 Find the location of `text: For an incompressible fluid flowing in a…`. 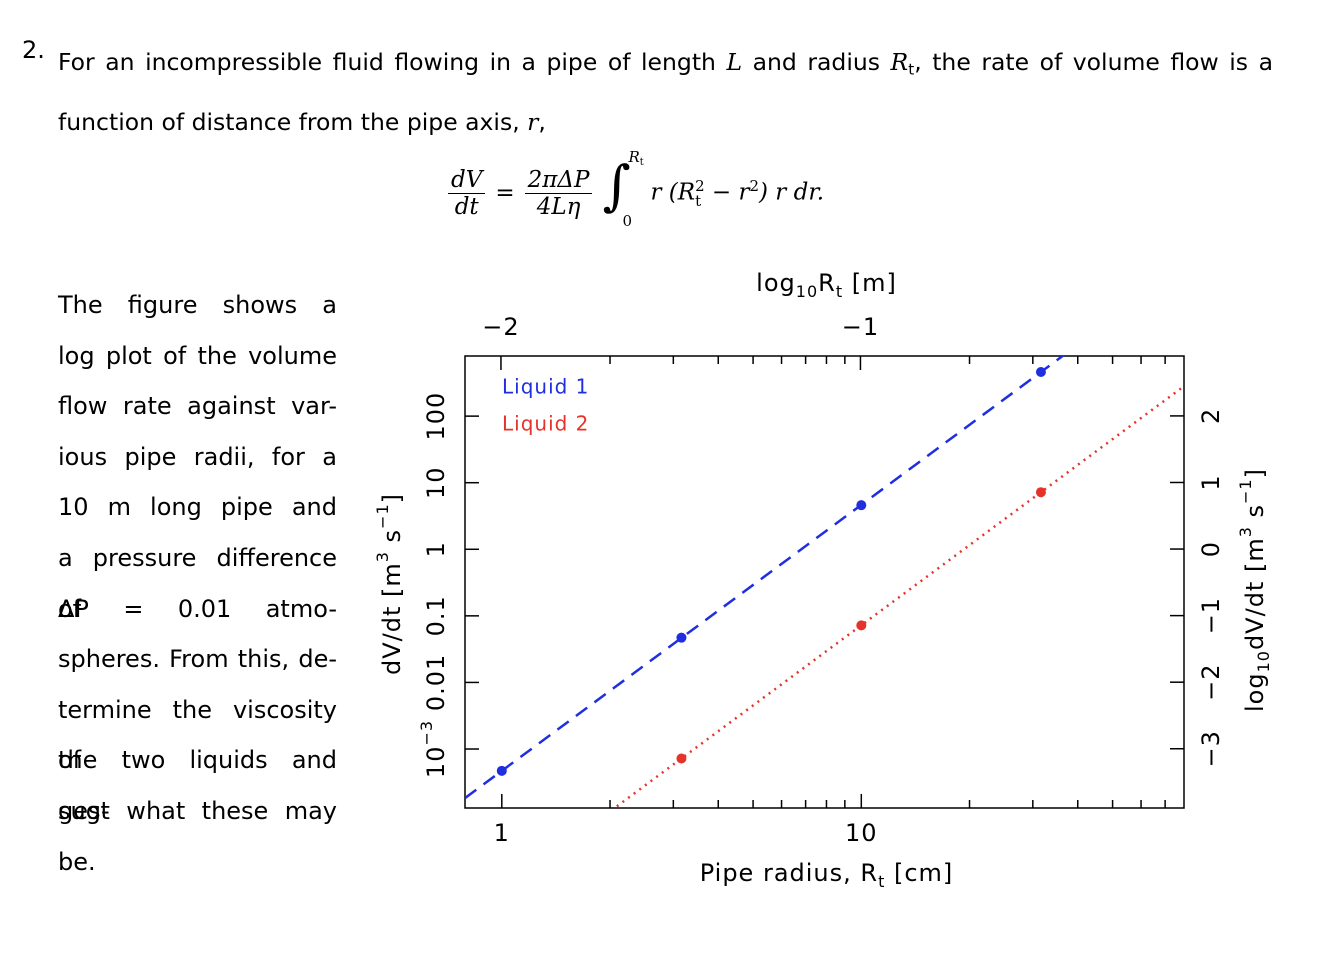

text: For an incompressible fluid flowing in a… is located at coordinates (392, 62).